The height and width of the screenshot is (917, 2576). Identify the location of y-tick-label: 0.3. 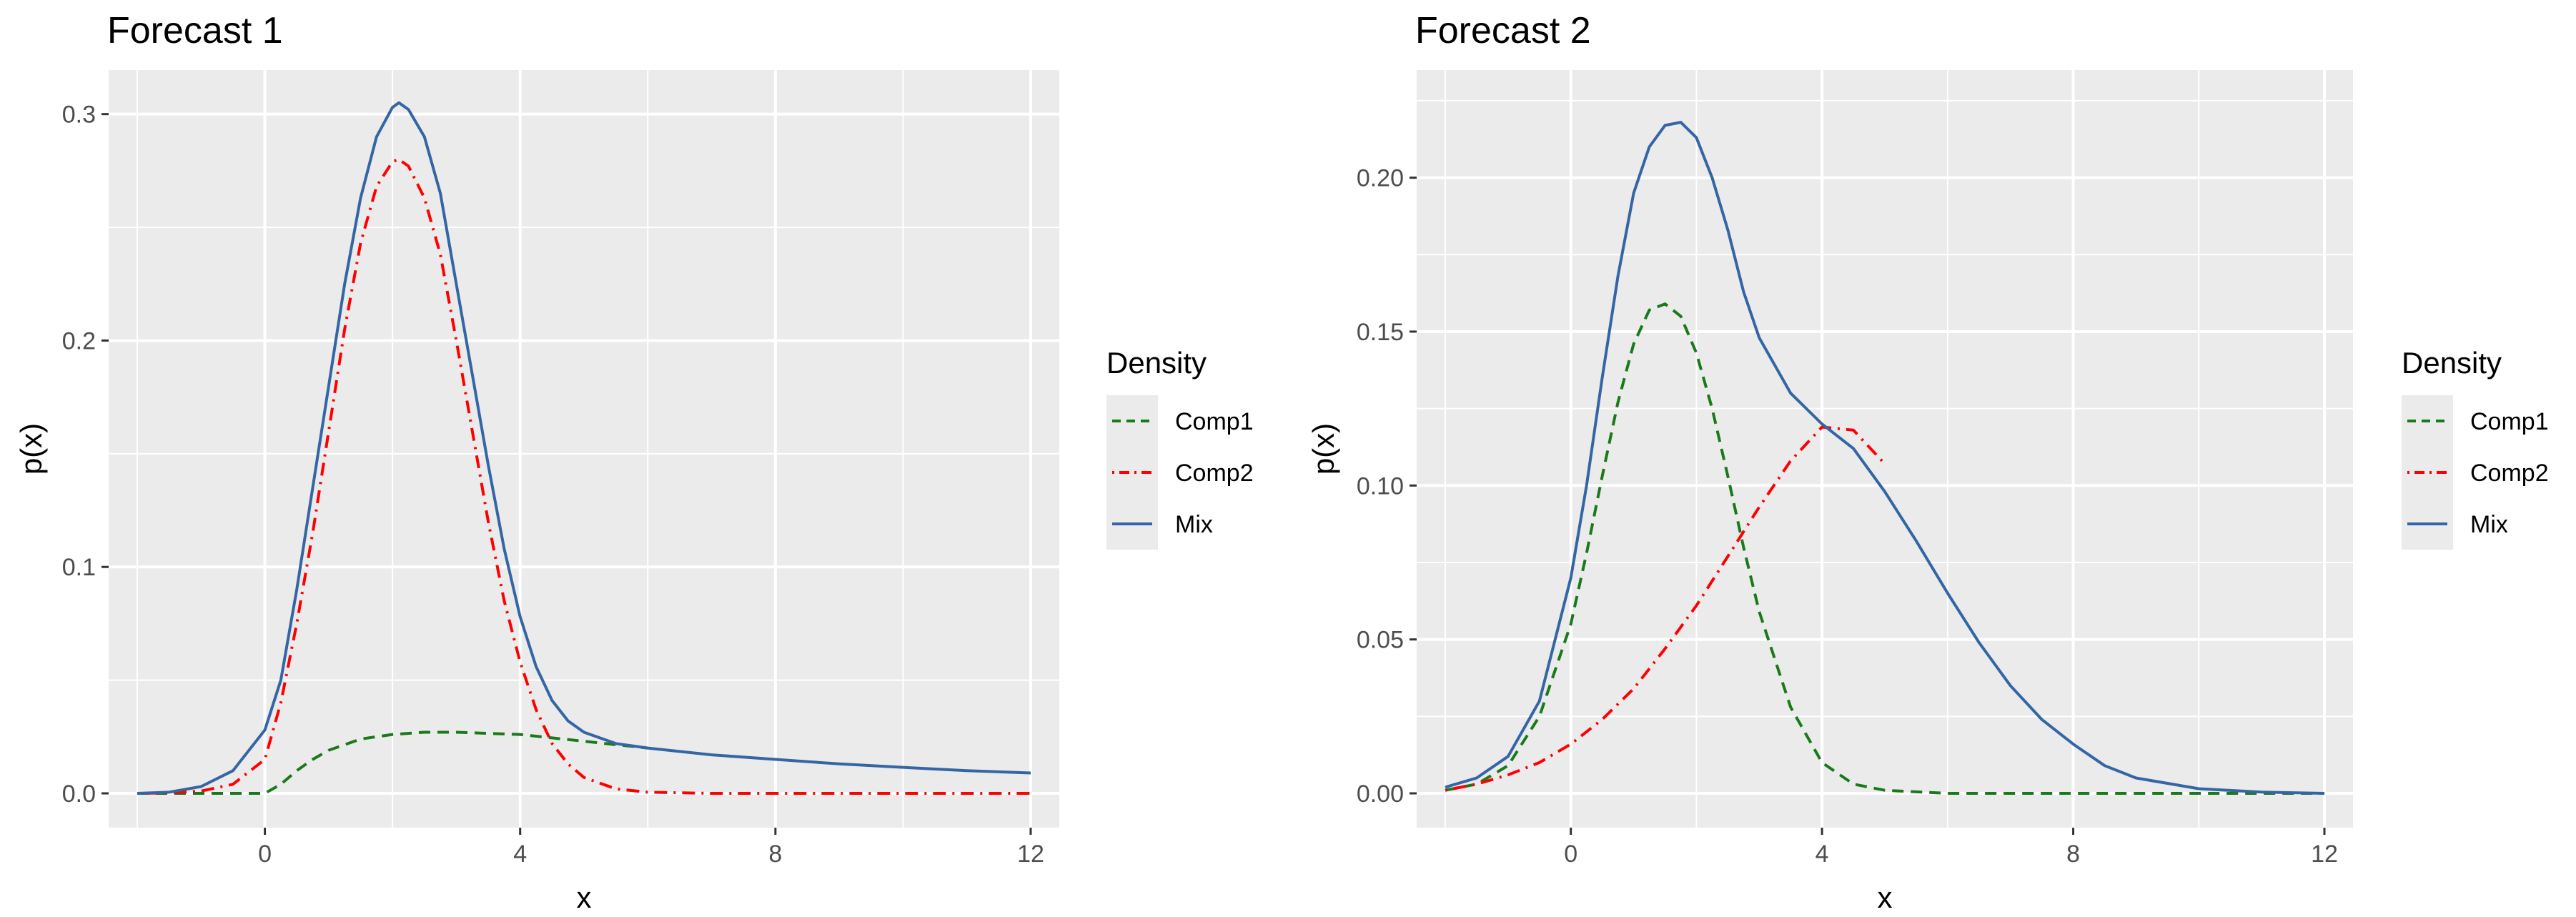
(79, 115).